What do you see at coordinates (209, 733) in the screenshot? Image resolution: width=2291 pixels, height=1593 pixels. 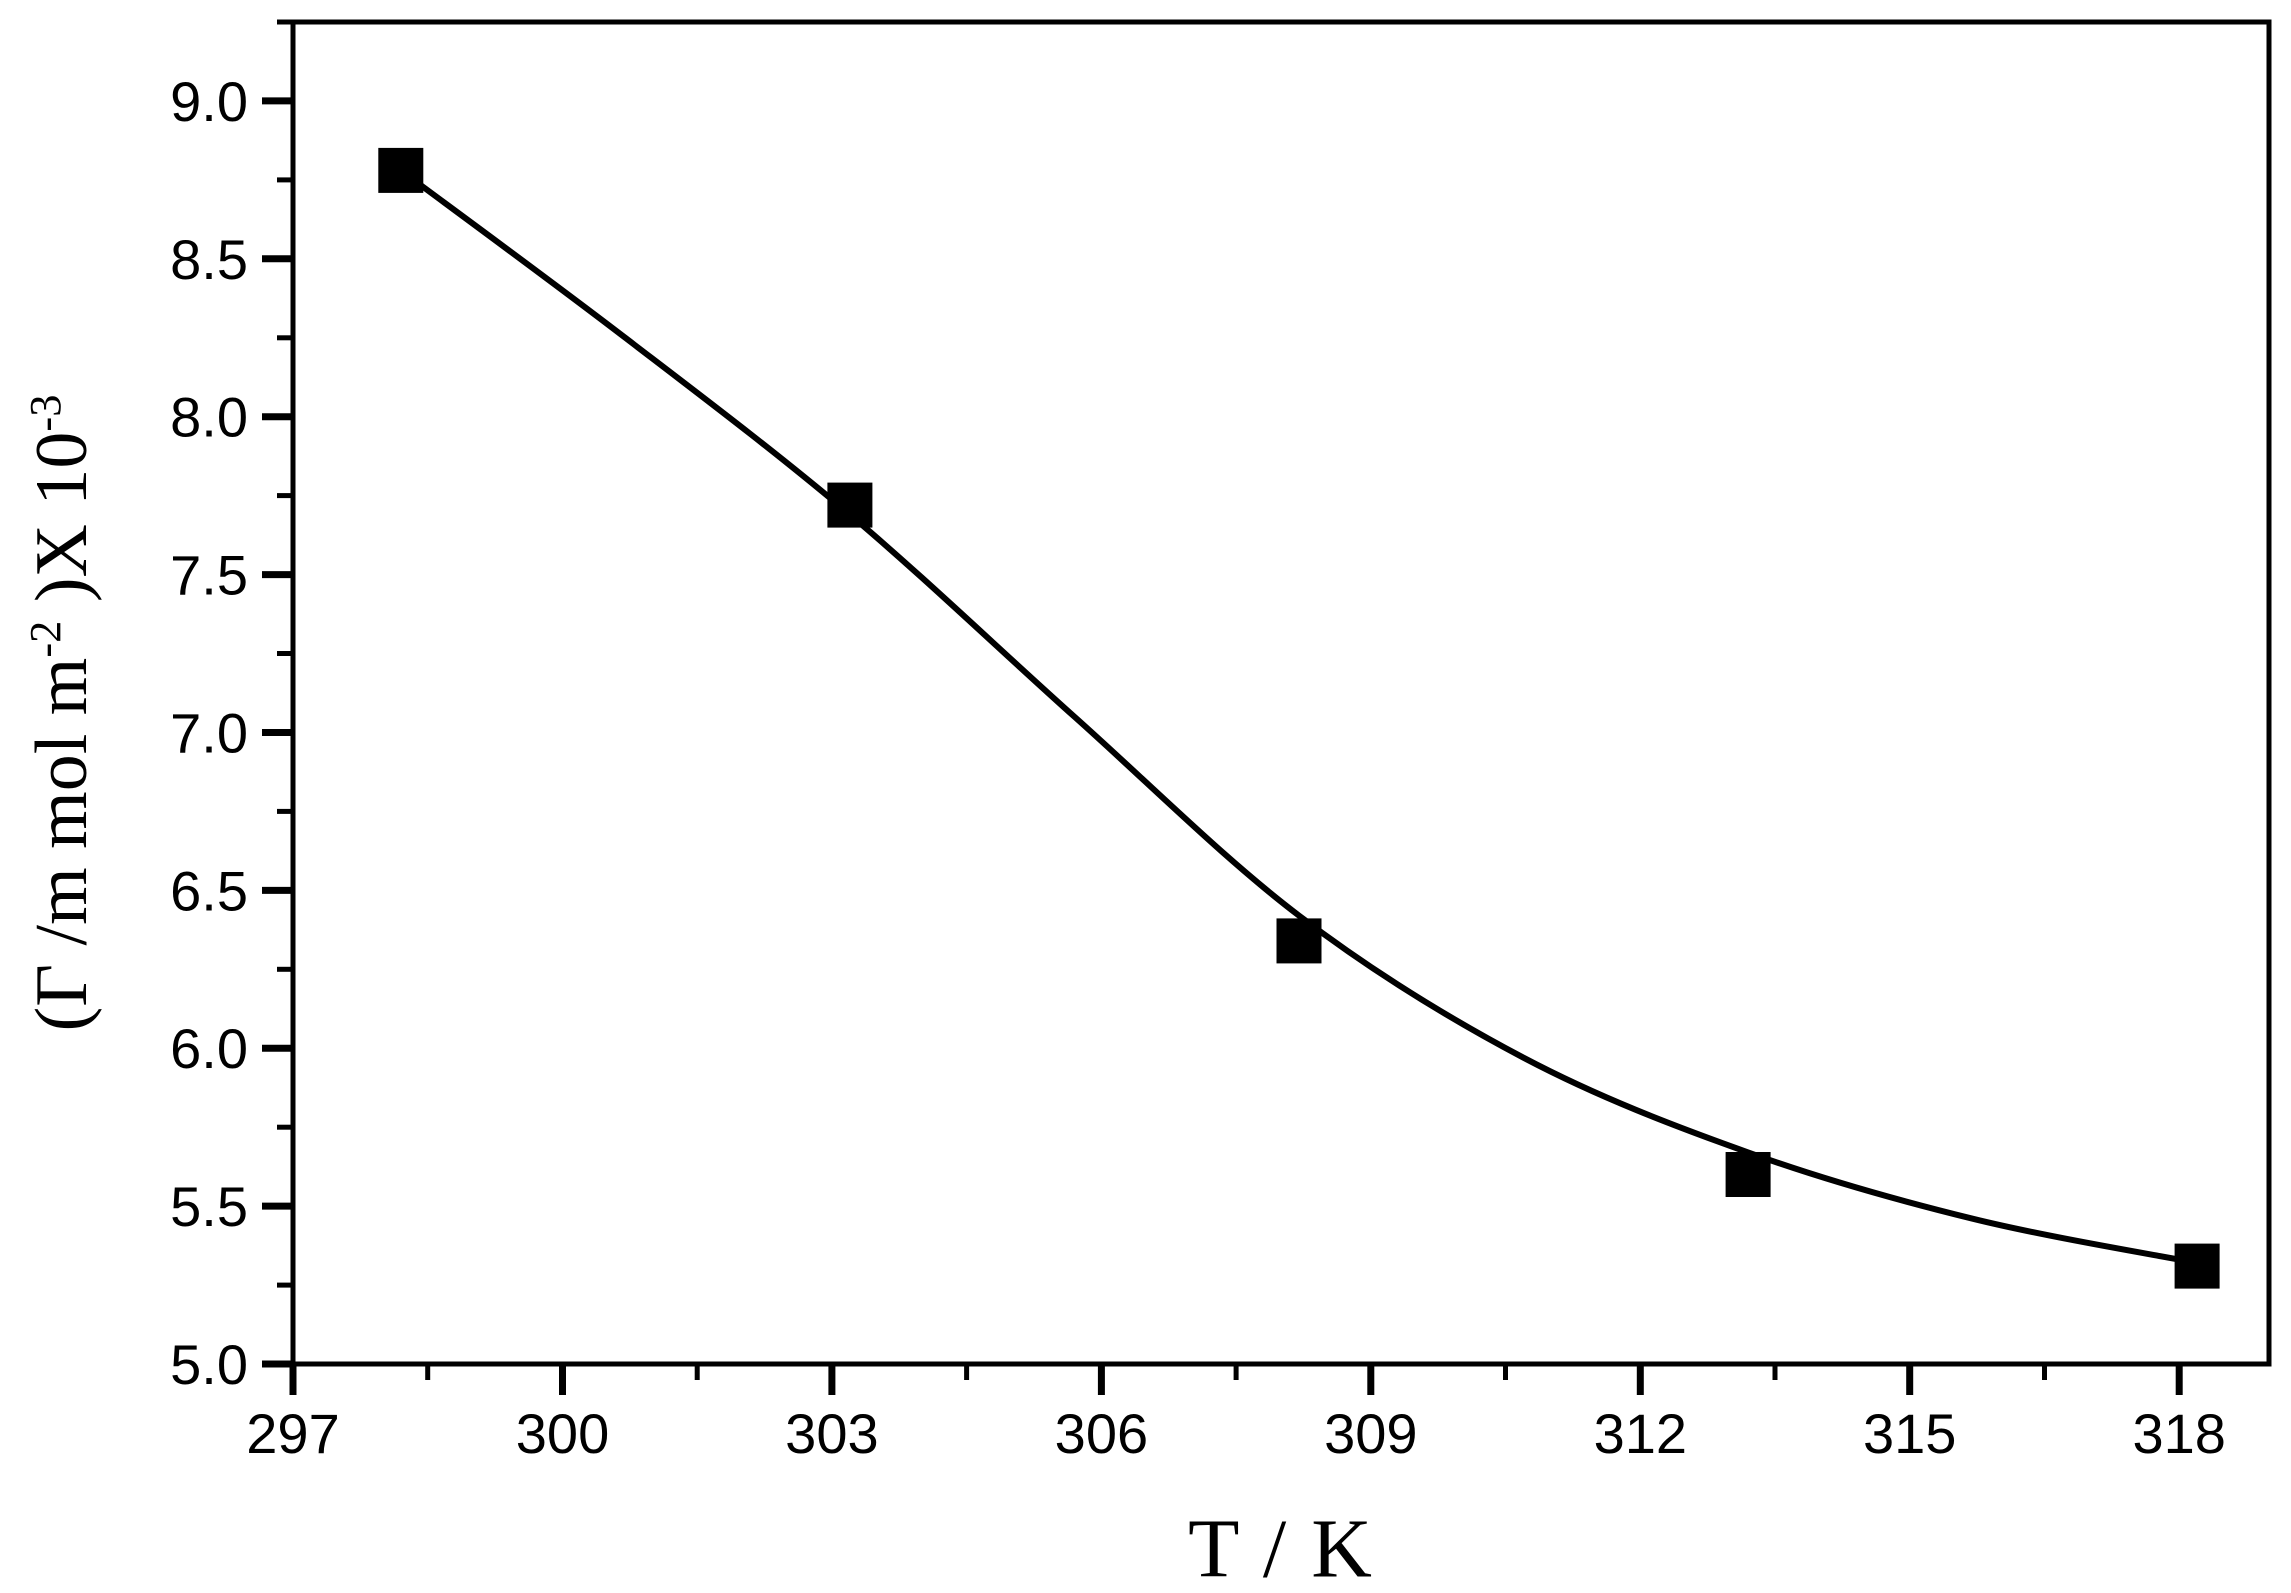 I see `y-tick-label: 7.0` at bounding box center [209, 733].